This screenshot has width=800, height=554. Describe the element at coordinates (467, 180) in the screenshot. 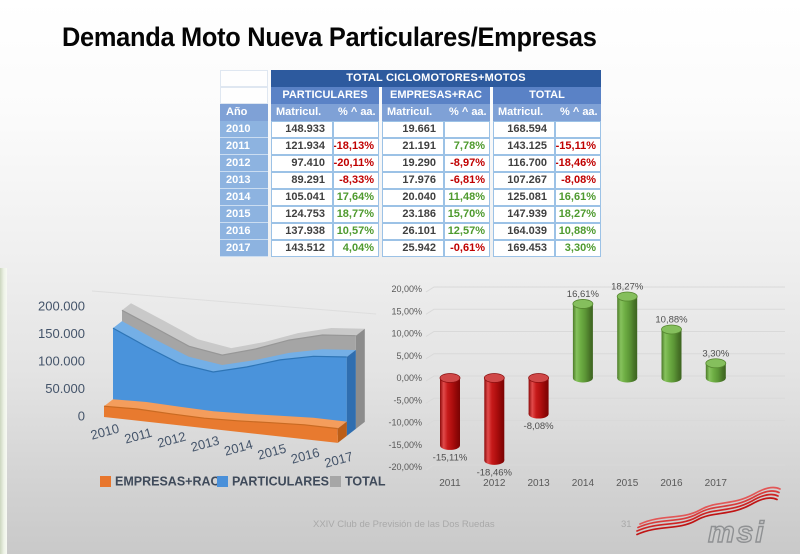

I see `table-pct-cell: -6,81%` at that location.